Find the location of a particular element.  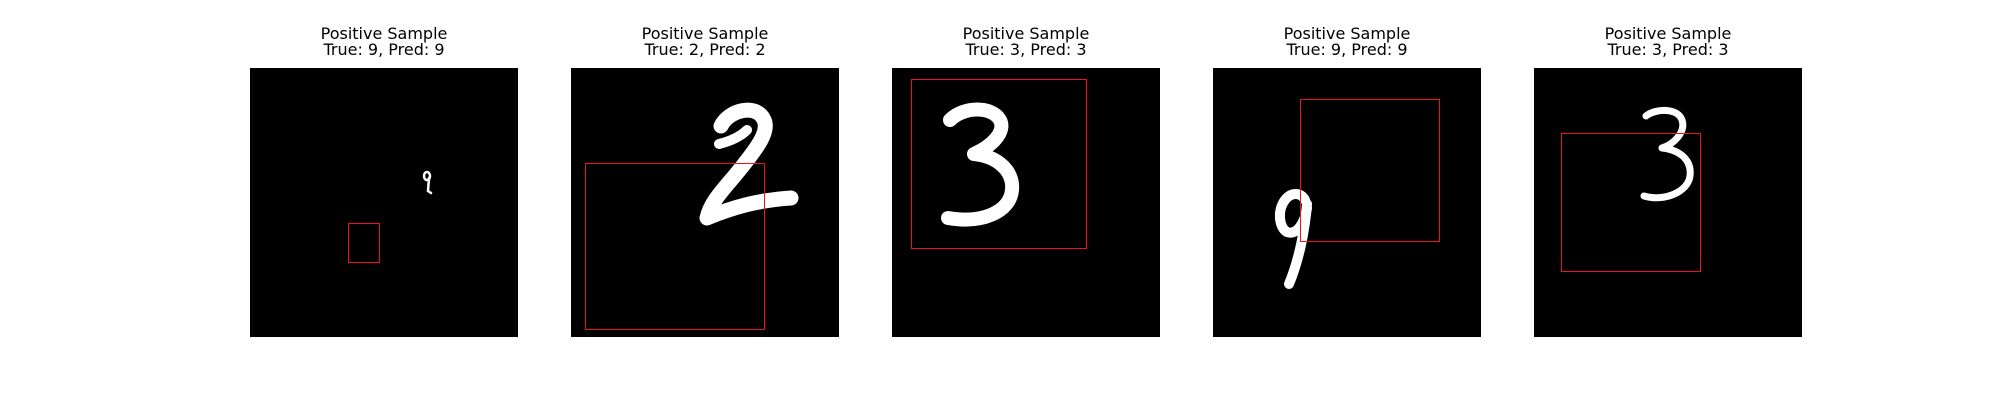

sample-panel-1: Positive Sample True: 9, Pred: 9 is located at coordinates (384, 183).